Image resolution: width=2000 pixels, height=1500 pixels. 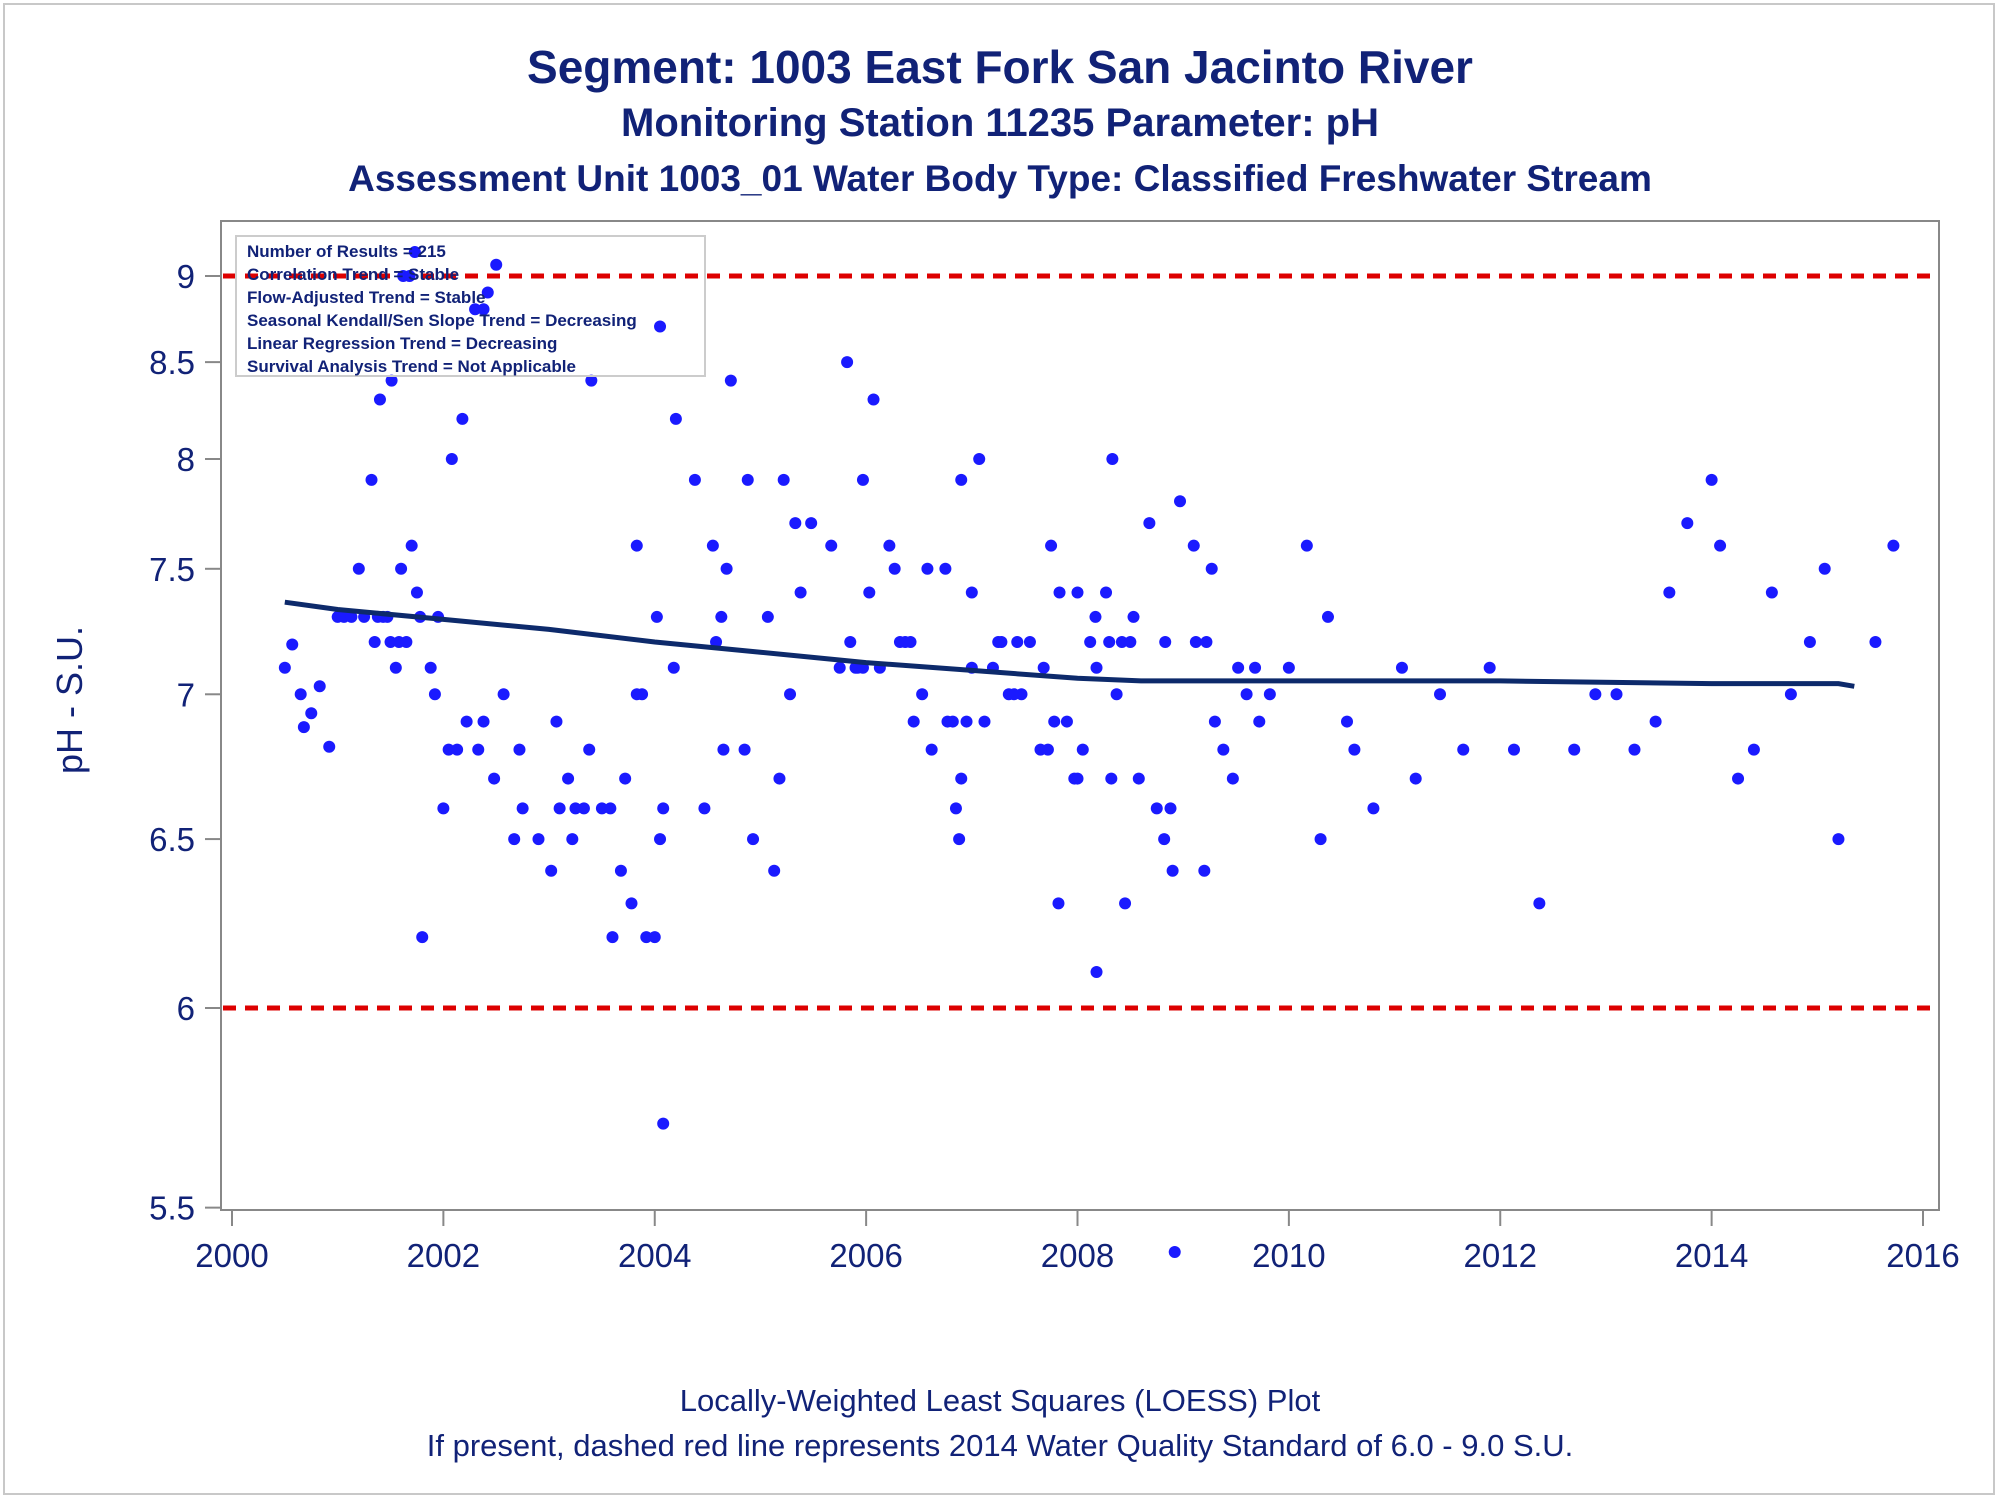 I want to click on x-tick-label: 2008, so click(x=1077, y=1255).